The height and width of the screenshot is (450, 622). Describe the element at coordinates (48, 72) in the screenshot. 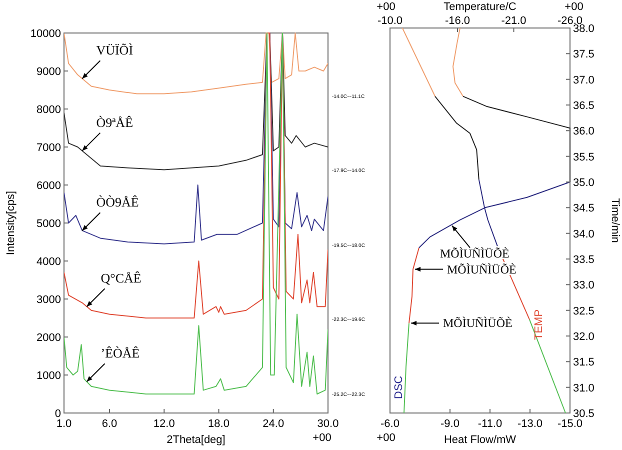

I see `y-tick-label: 9000` at that location.